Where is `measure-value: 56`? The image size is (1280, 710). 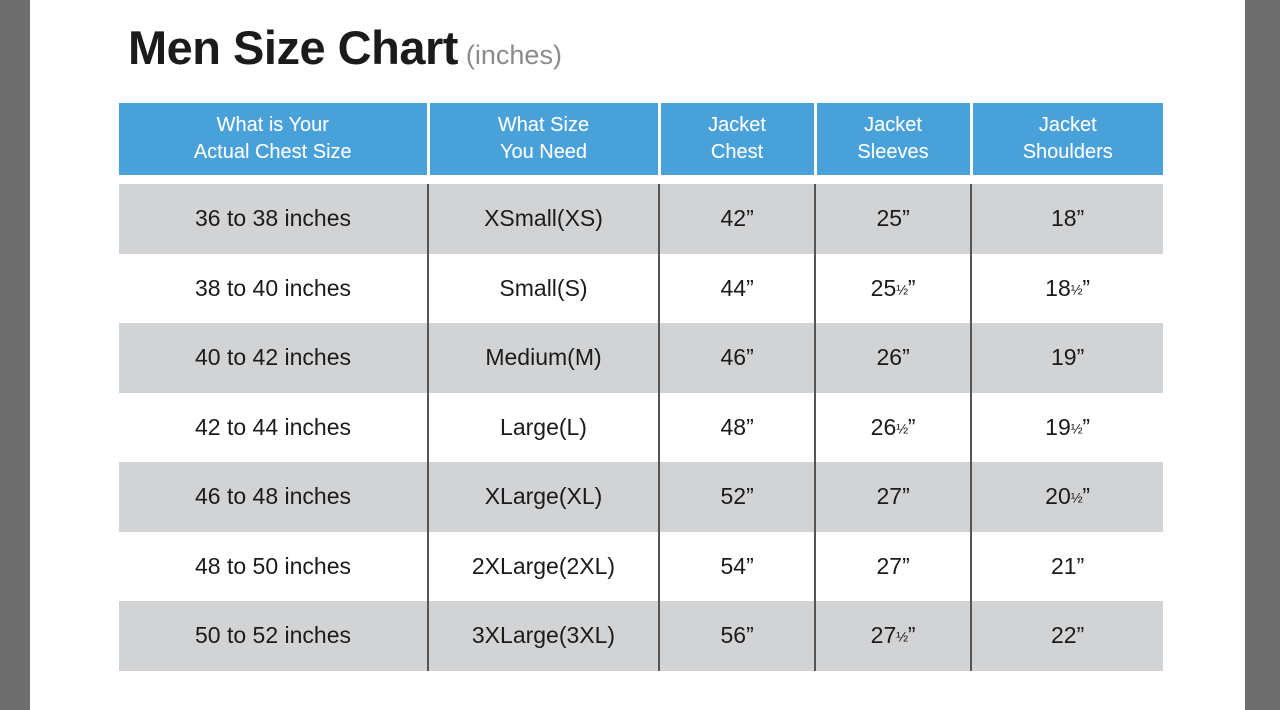 measure-value: 56 is located at coordinates (733, 635).